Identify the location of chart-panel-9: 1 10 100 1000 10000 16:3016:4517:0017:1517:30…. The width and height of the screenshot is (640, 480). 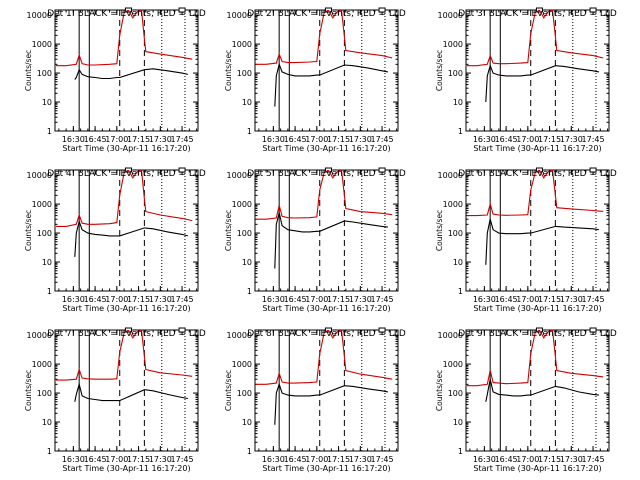
(526, 400).